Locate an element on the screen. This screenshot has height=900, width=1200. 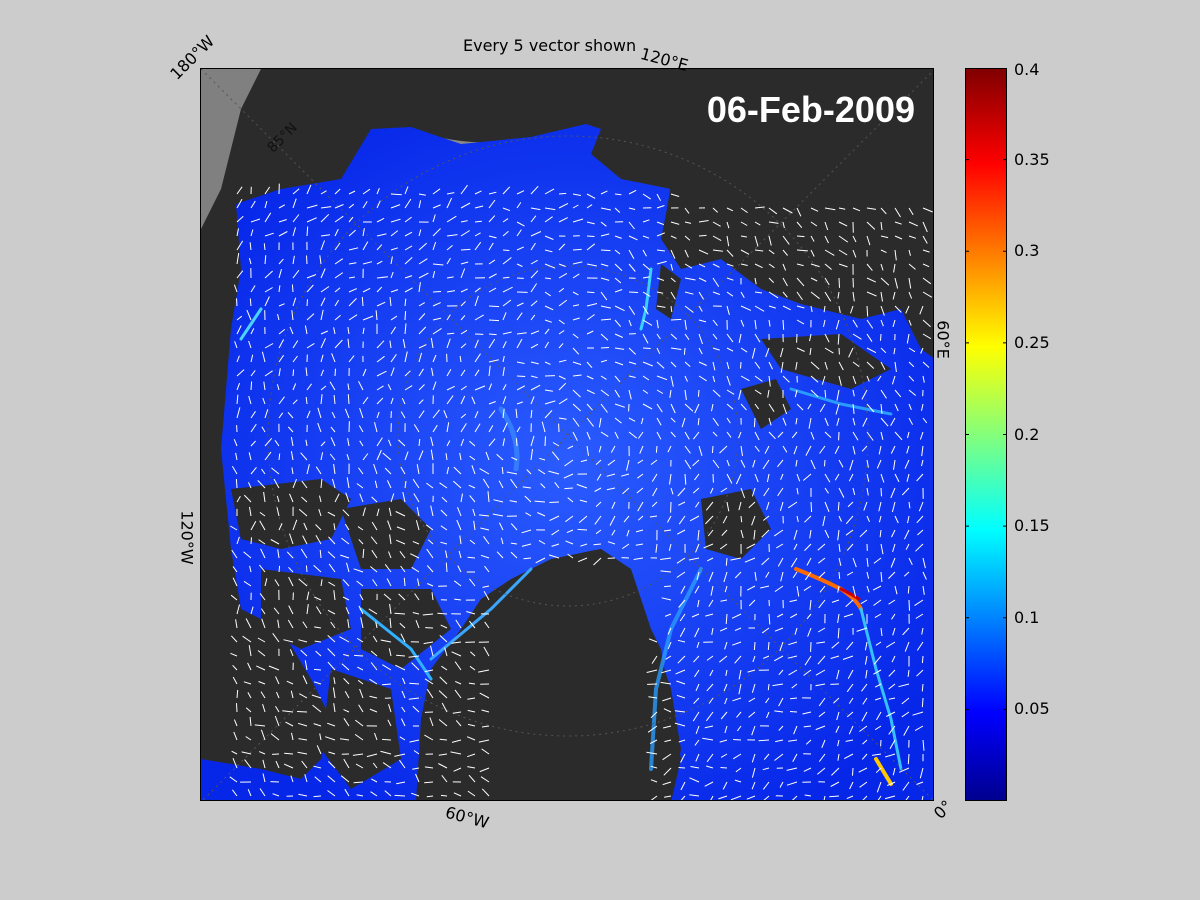
map-title: Every 5 vector shown is located at coordinates (550, 45).